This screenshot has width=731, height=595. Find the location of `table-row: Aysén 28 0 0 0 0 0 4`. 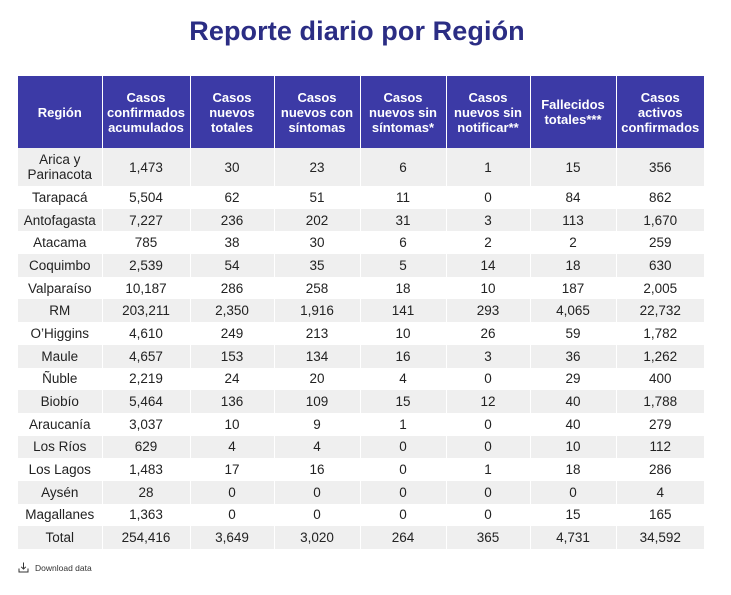

table-row: Aysén 28 0 0 0 0 0 4 is located at coordinates (361, 492).